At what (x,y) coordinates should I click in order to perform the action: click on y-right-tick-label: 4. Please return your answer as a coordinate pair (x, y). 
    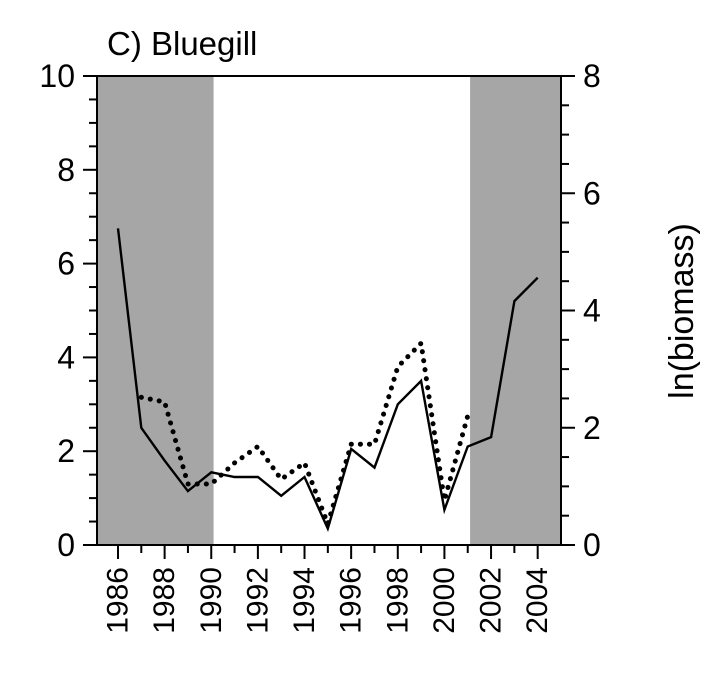
    Looking at the image, I should click on (592, 311).